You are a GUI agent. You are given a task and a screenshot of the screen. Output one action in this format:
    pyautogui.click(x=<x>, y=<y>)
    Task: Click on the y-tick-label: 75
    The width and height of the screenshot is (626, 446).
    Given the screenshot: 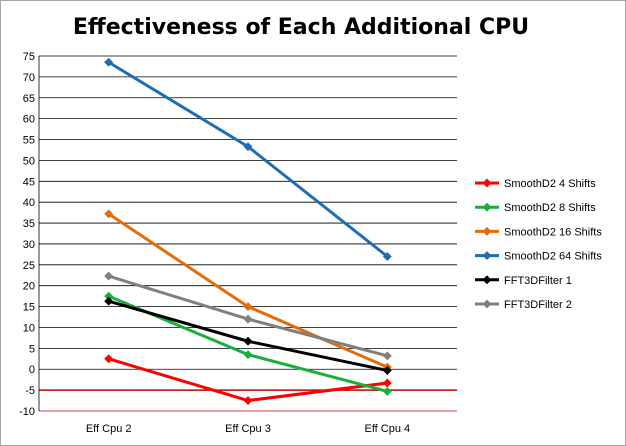 What is the action you would take?
    pyautogui.click(x=29, y=57)
    